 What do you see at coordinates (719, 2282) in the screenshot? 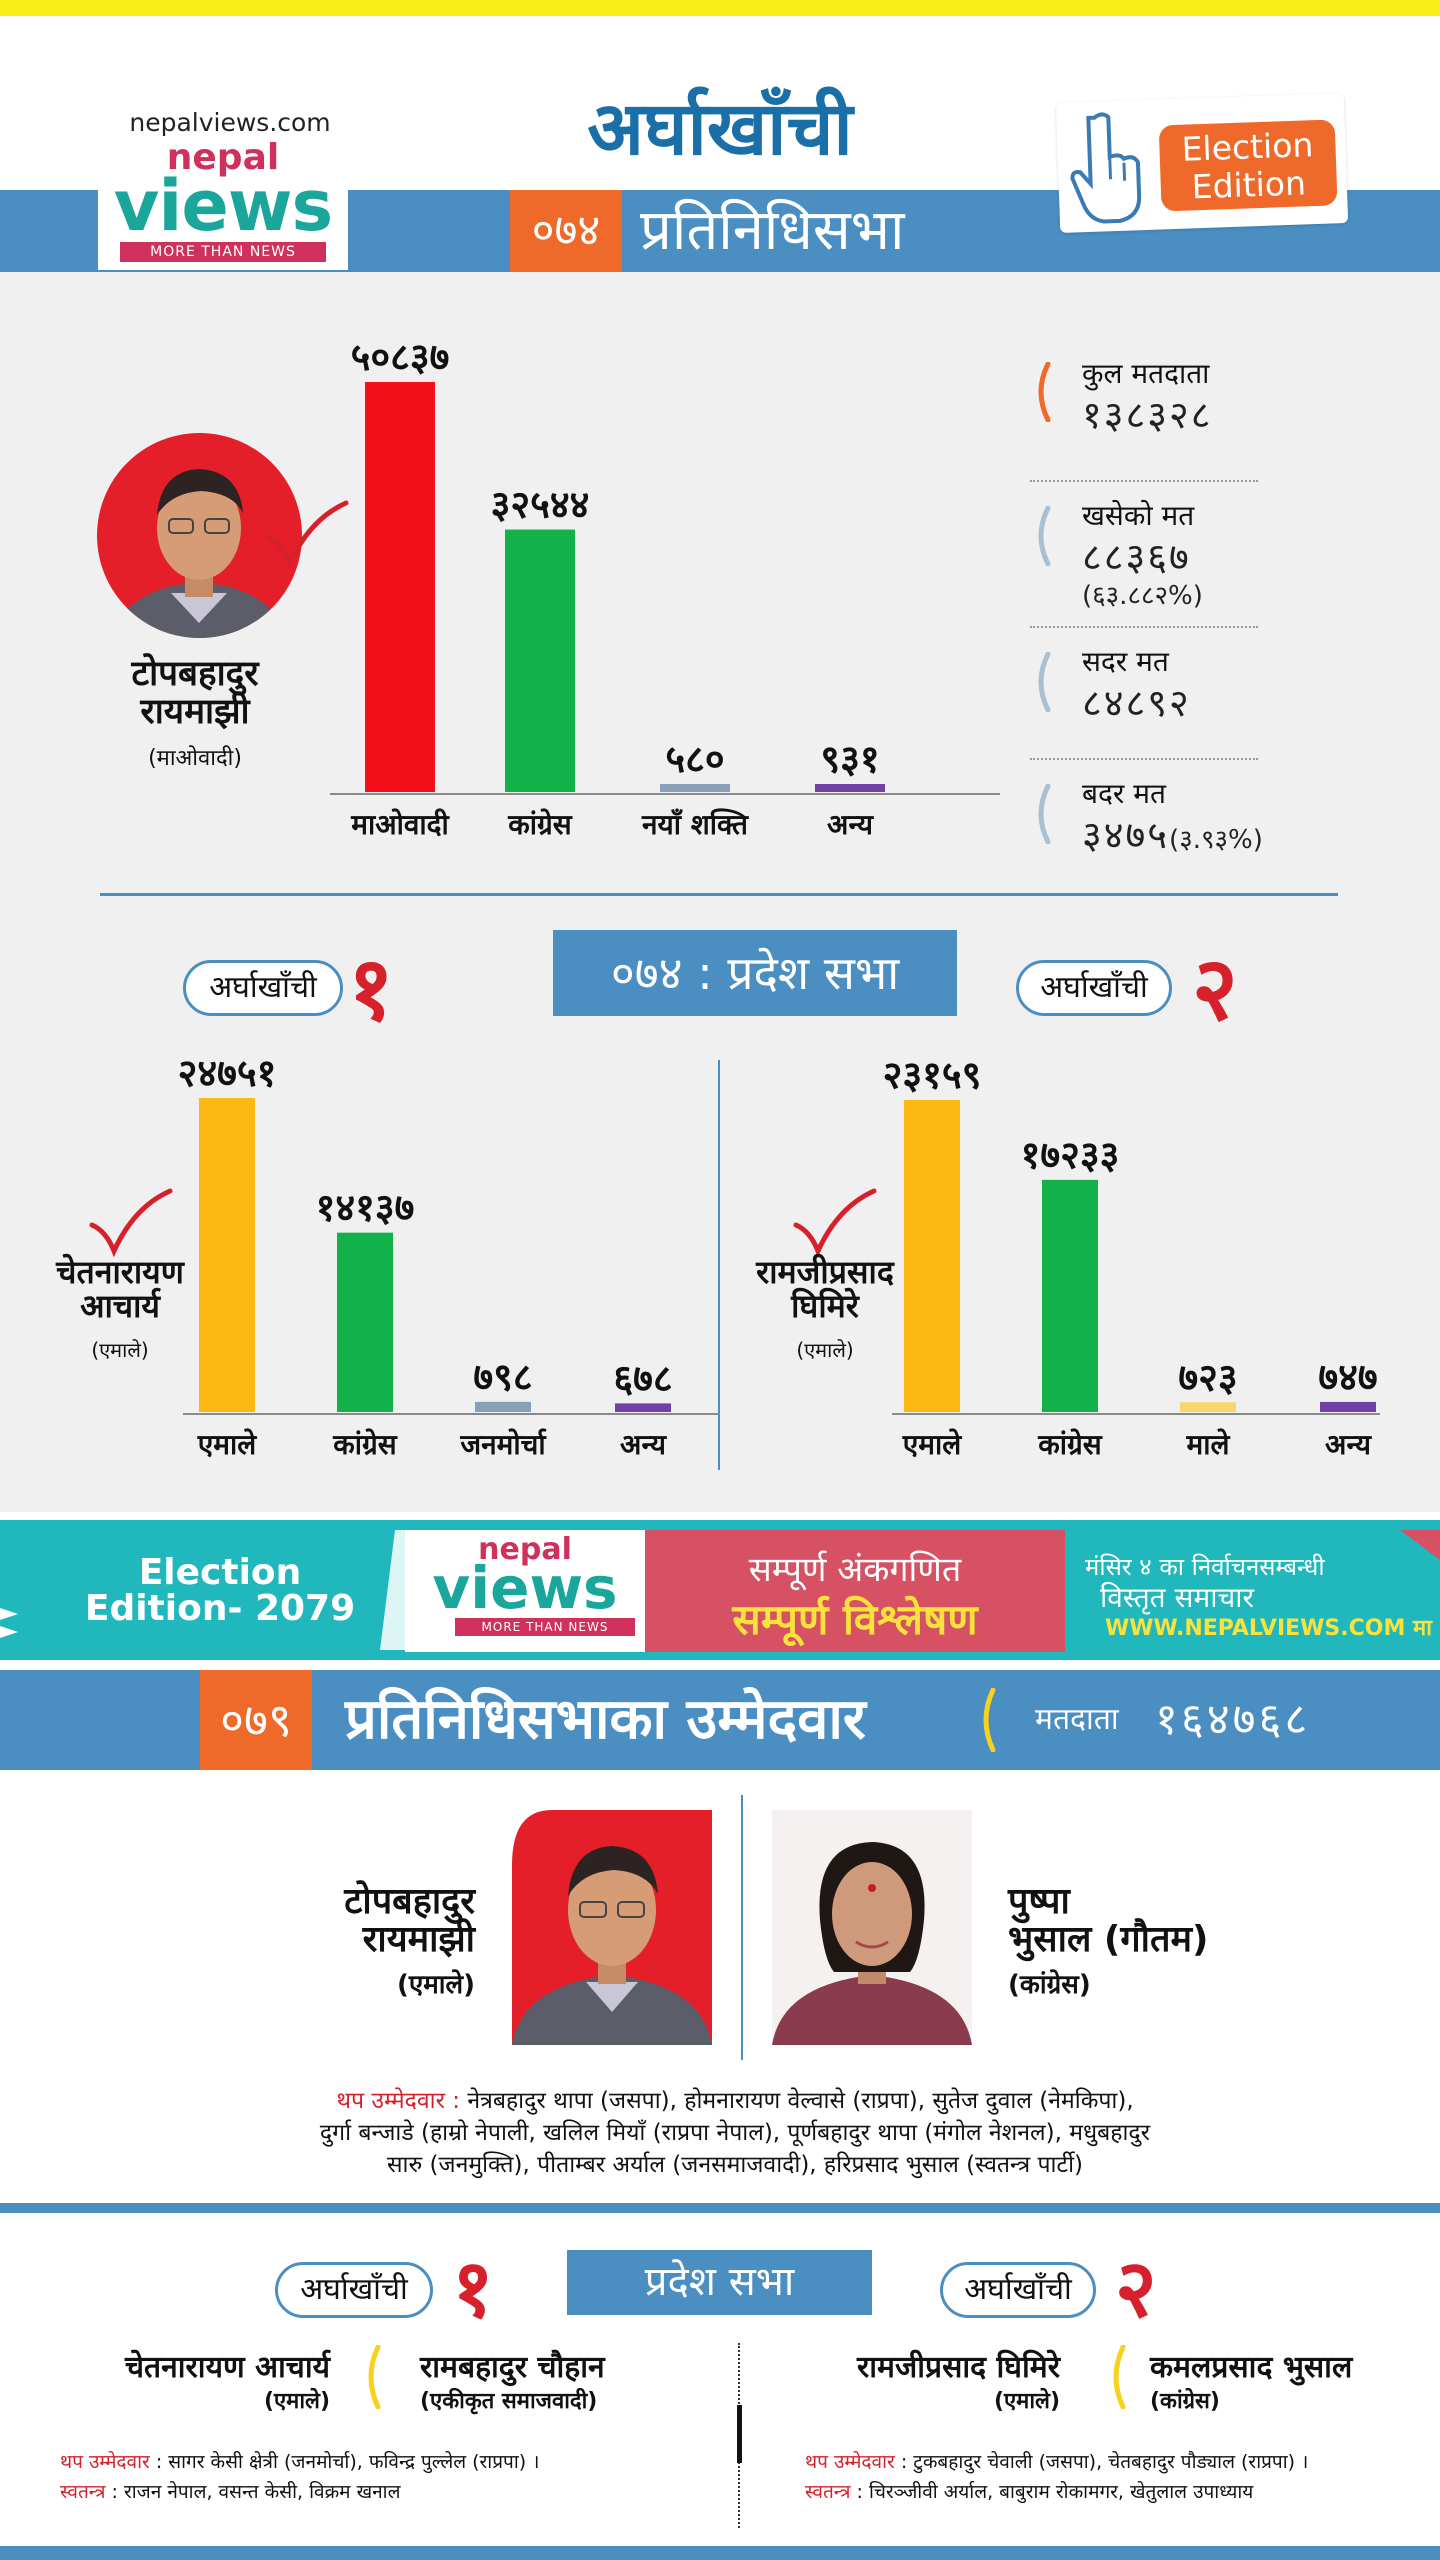
I see `provincial-079-title: प्रदेश सभा` at bounding box center [719, 2282].